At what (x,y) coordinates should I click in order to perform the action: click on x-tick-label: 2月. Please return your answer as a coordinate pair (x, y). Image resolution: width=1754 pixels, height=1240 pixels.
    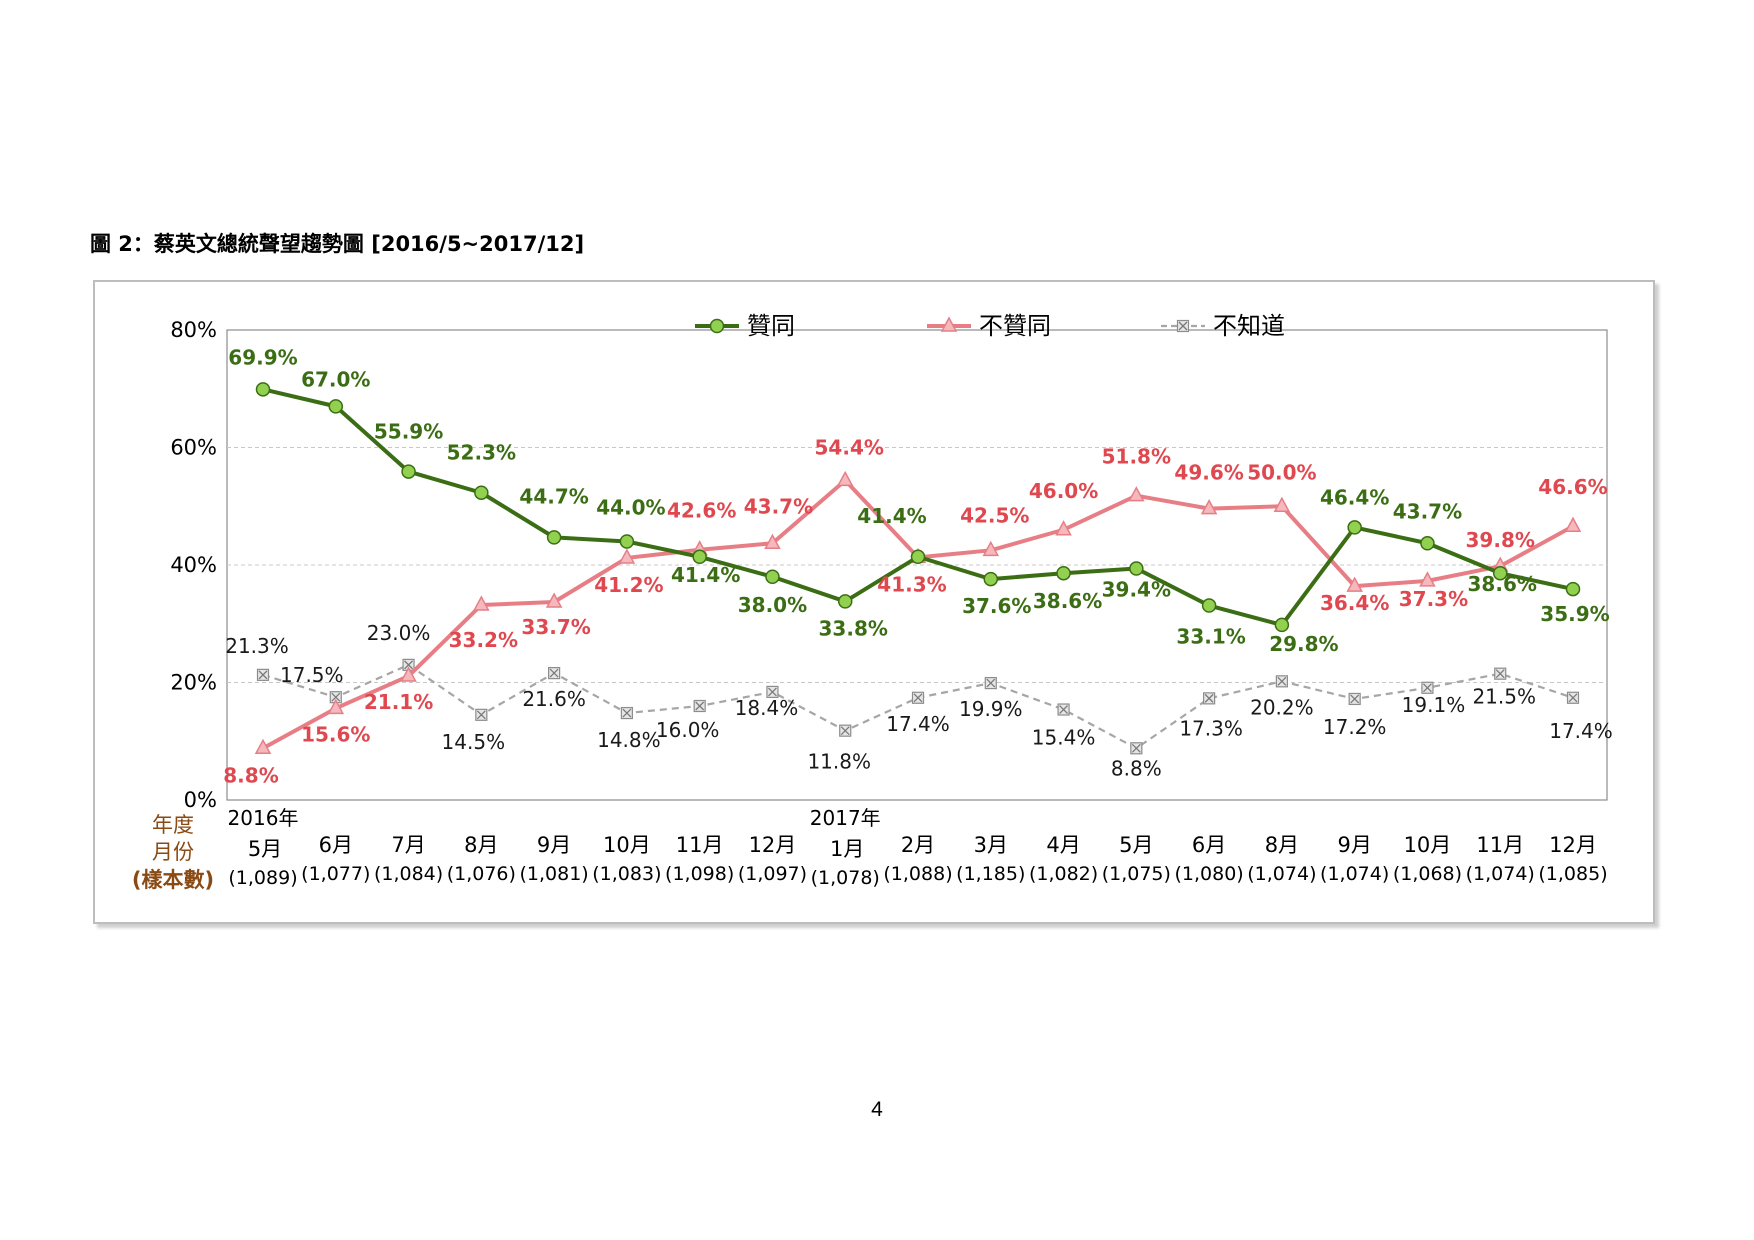
    Looking at the image, I should click on (918, 845).